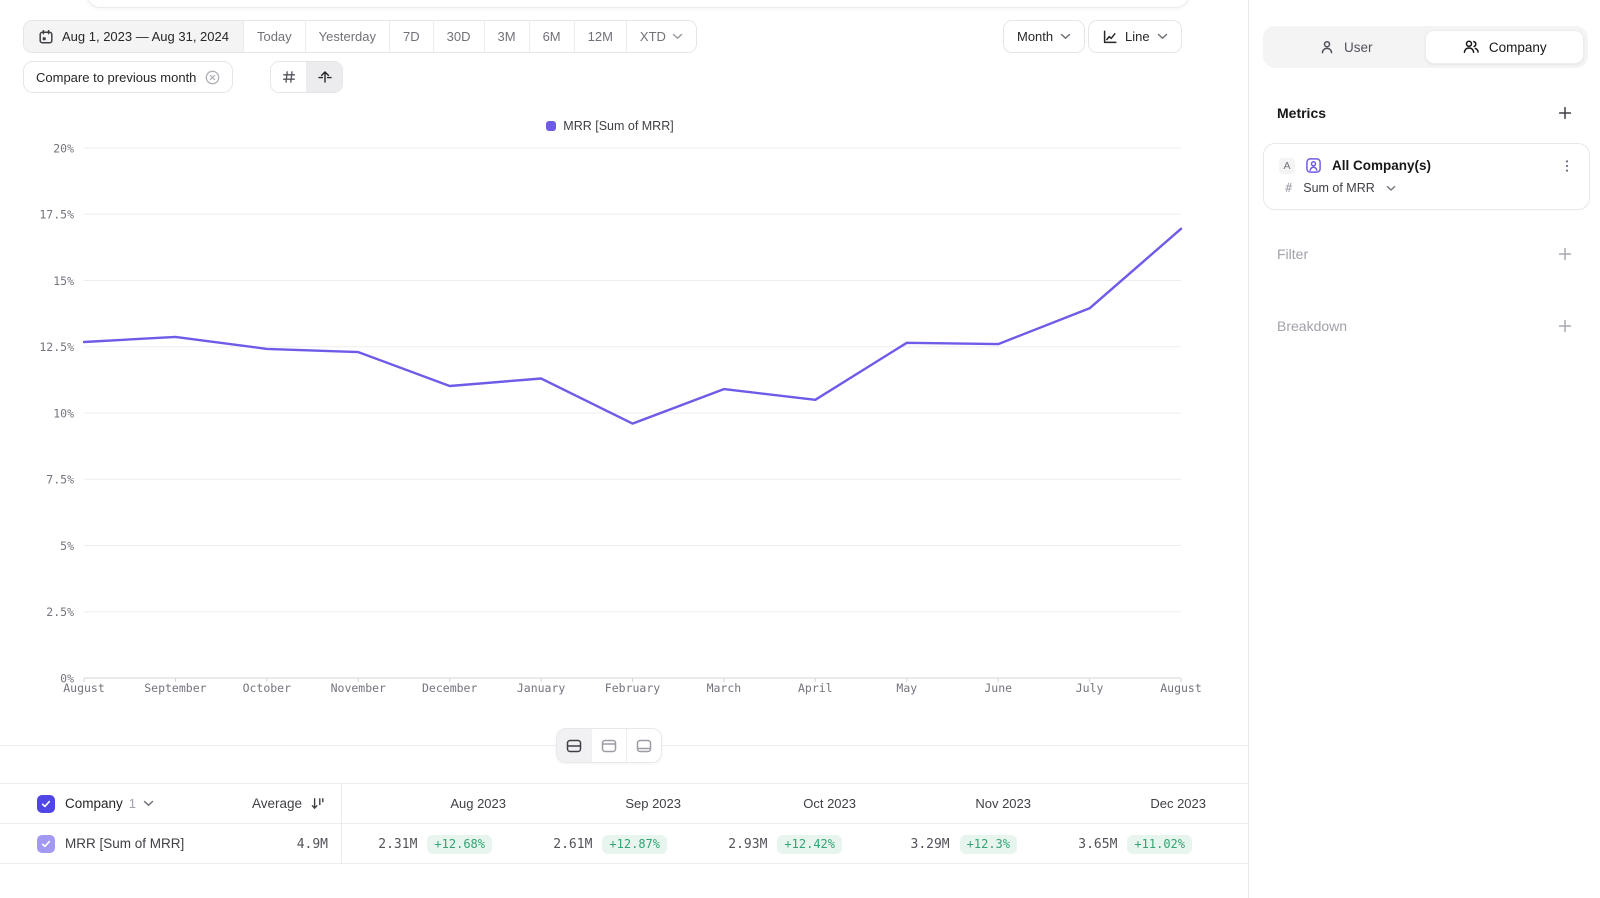 The image size is (1600, 898). Describe the element at coordinates (809, 844) in the screenshot. I see `growth-badge: +12.42%` at that location.